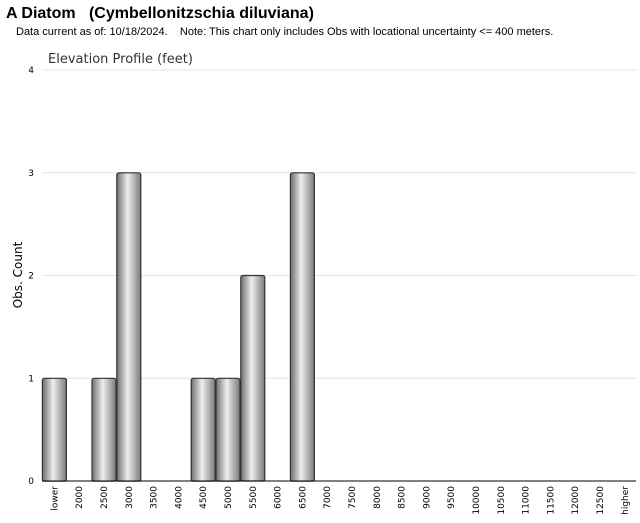  What do you see at coordinates (54, 429) in the screenshot?
I see `bar-lower` at bounding box center [54, 429].